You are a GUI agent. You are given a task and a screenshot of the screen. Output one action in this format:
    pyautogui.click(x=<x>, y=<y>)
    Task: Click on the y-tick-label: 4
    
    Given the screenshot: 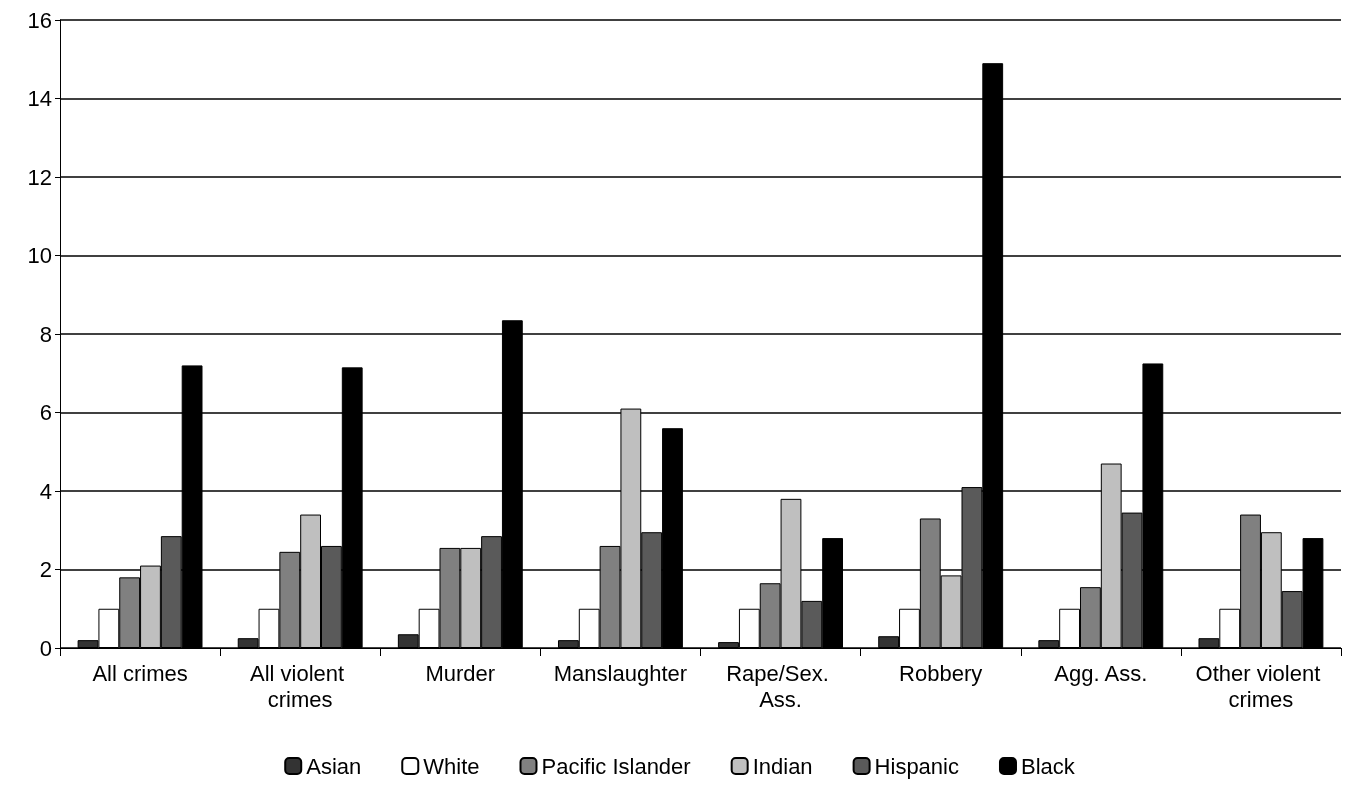 What is the action you would take?
    pyautogui.click(x=45, y=491)
    